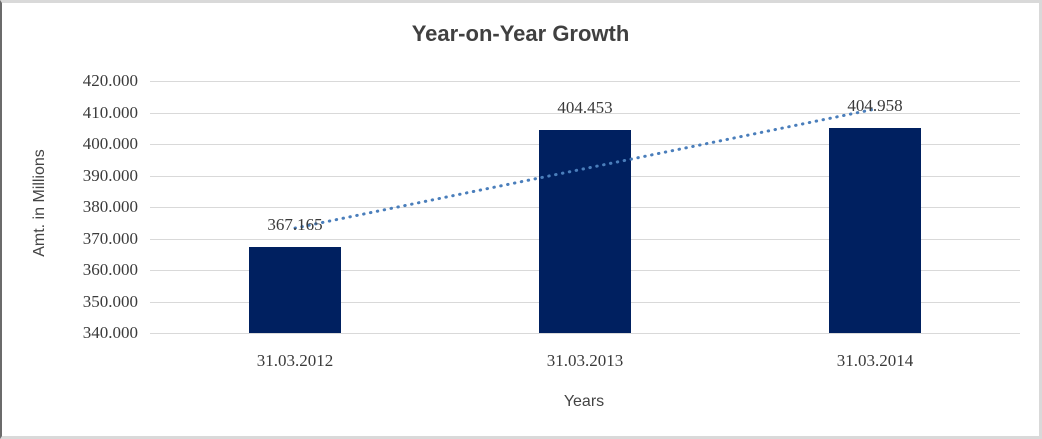  I want to click on x-tick-label: 31.03.2012, so click(295, 360).